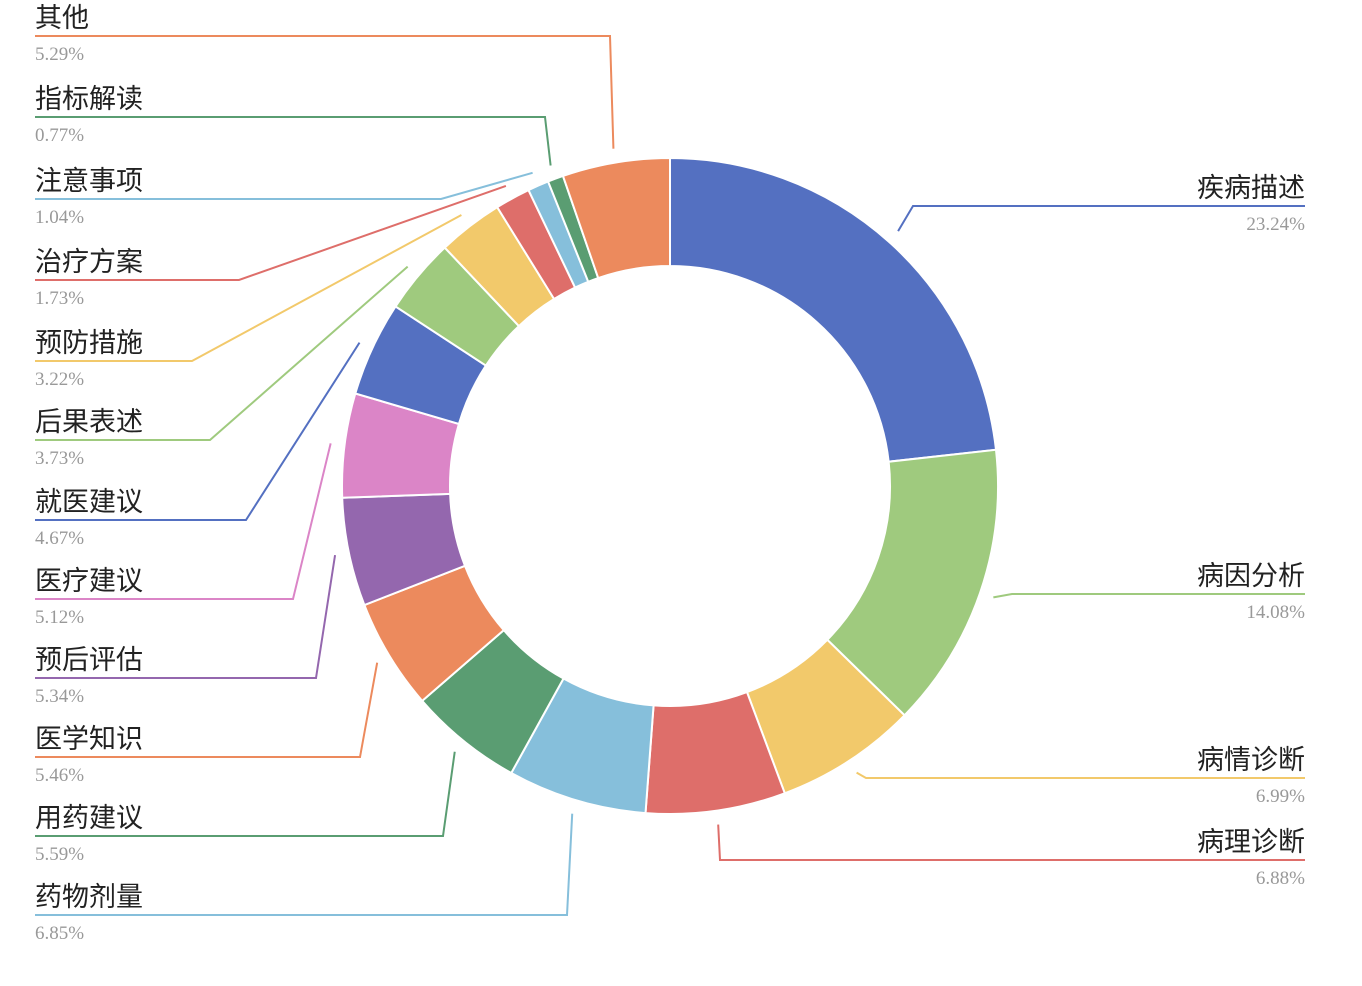  I want to click on slice-label-2: 病情诊断, so click(1251, 760).